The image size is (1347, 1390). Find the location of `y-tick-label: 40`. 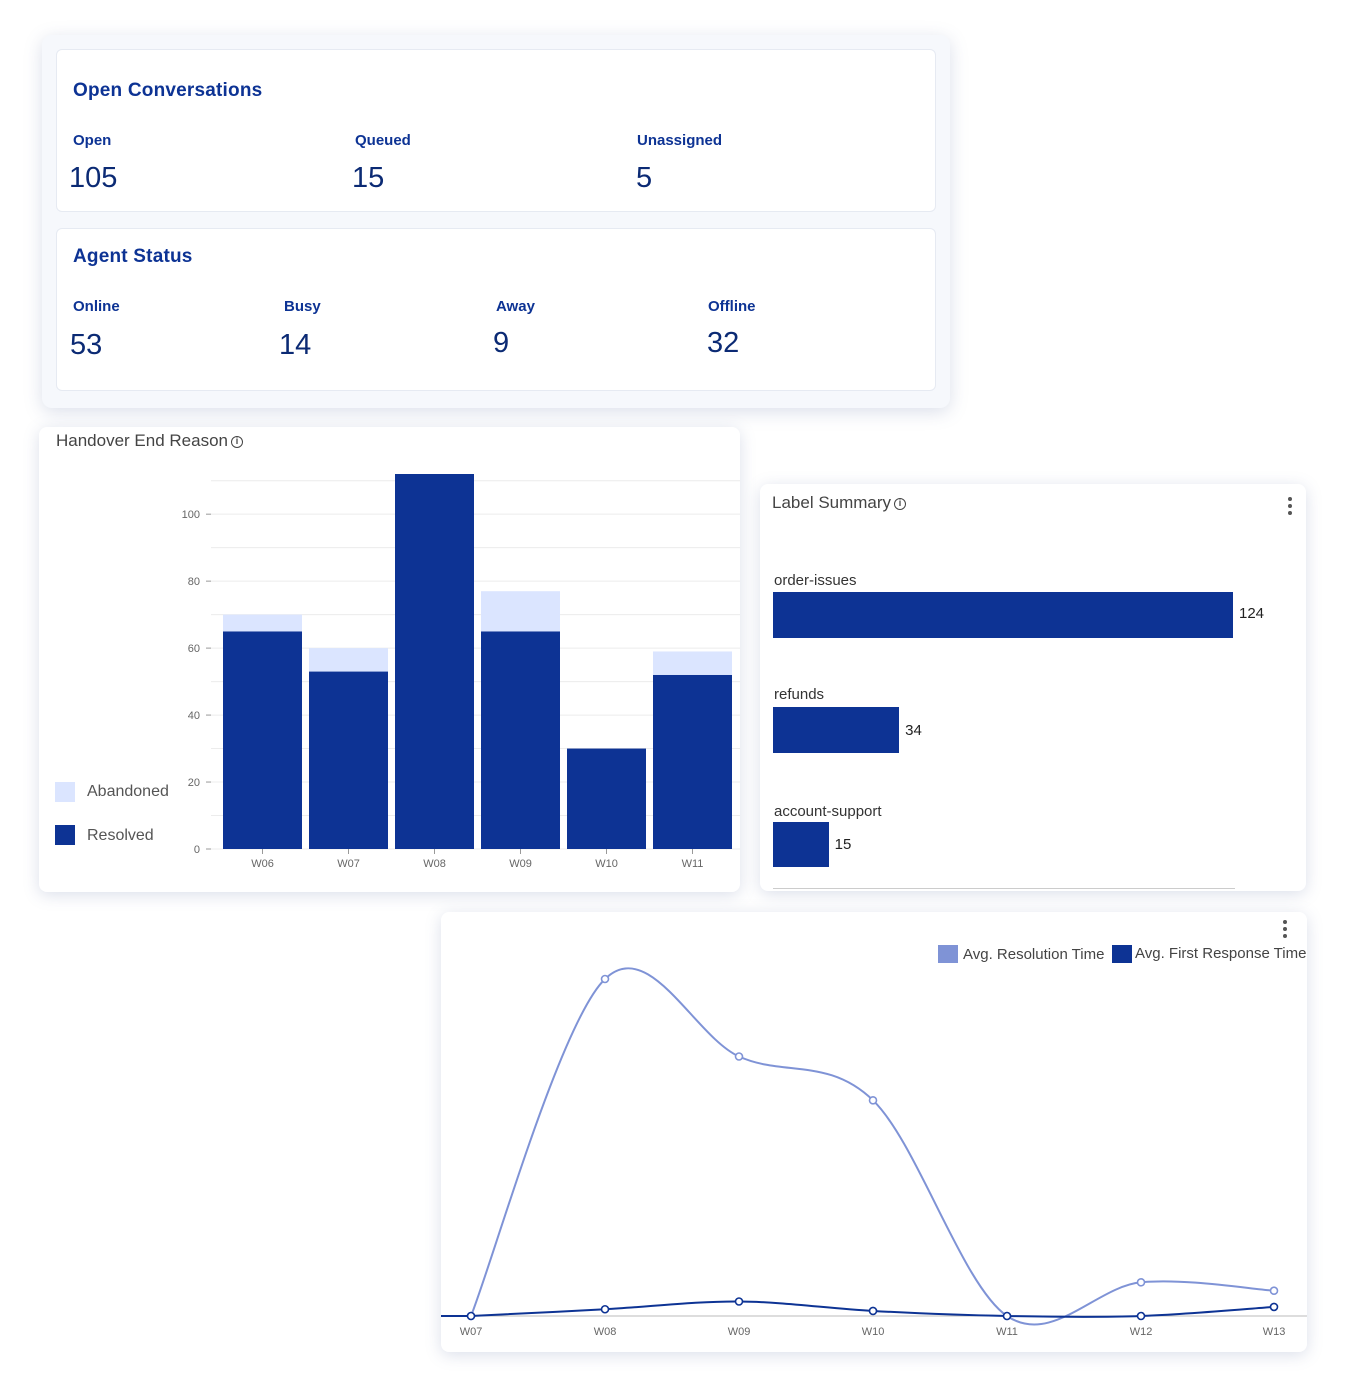

y-tick-label: 40 is located at coordinates (194, 716).